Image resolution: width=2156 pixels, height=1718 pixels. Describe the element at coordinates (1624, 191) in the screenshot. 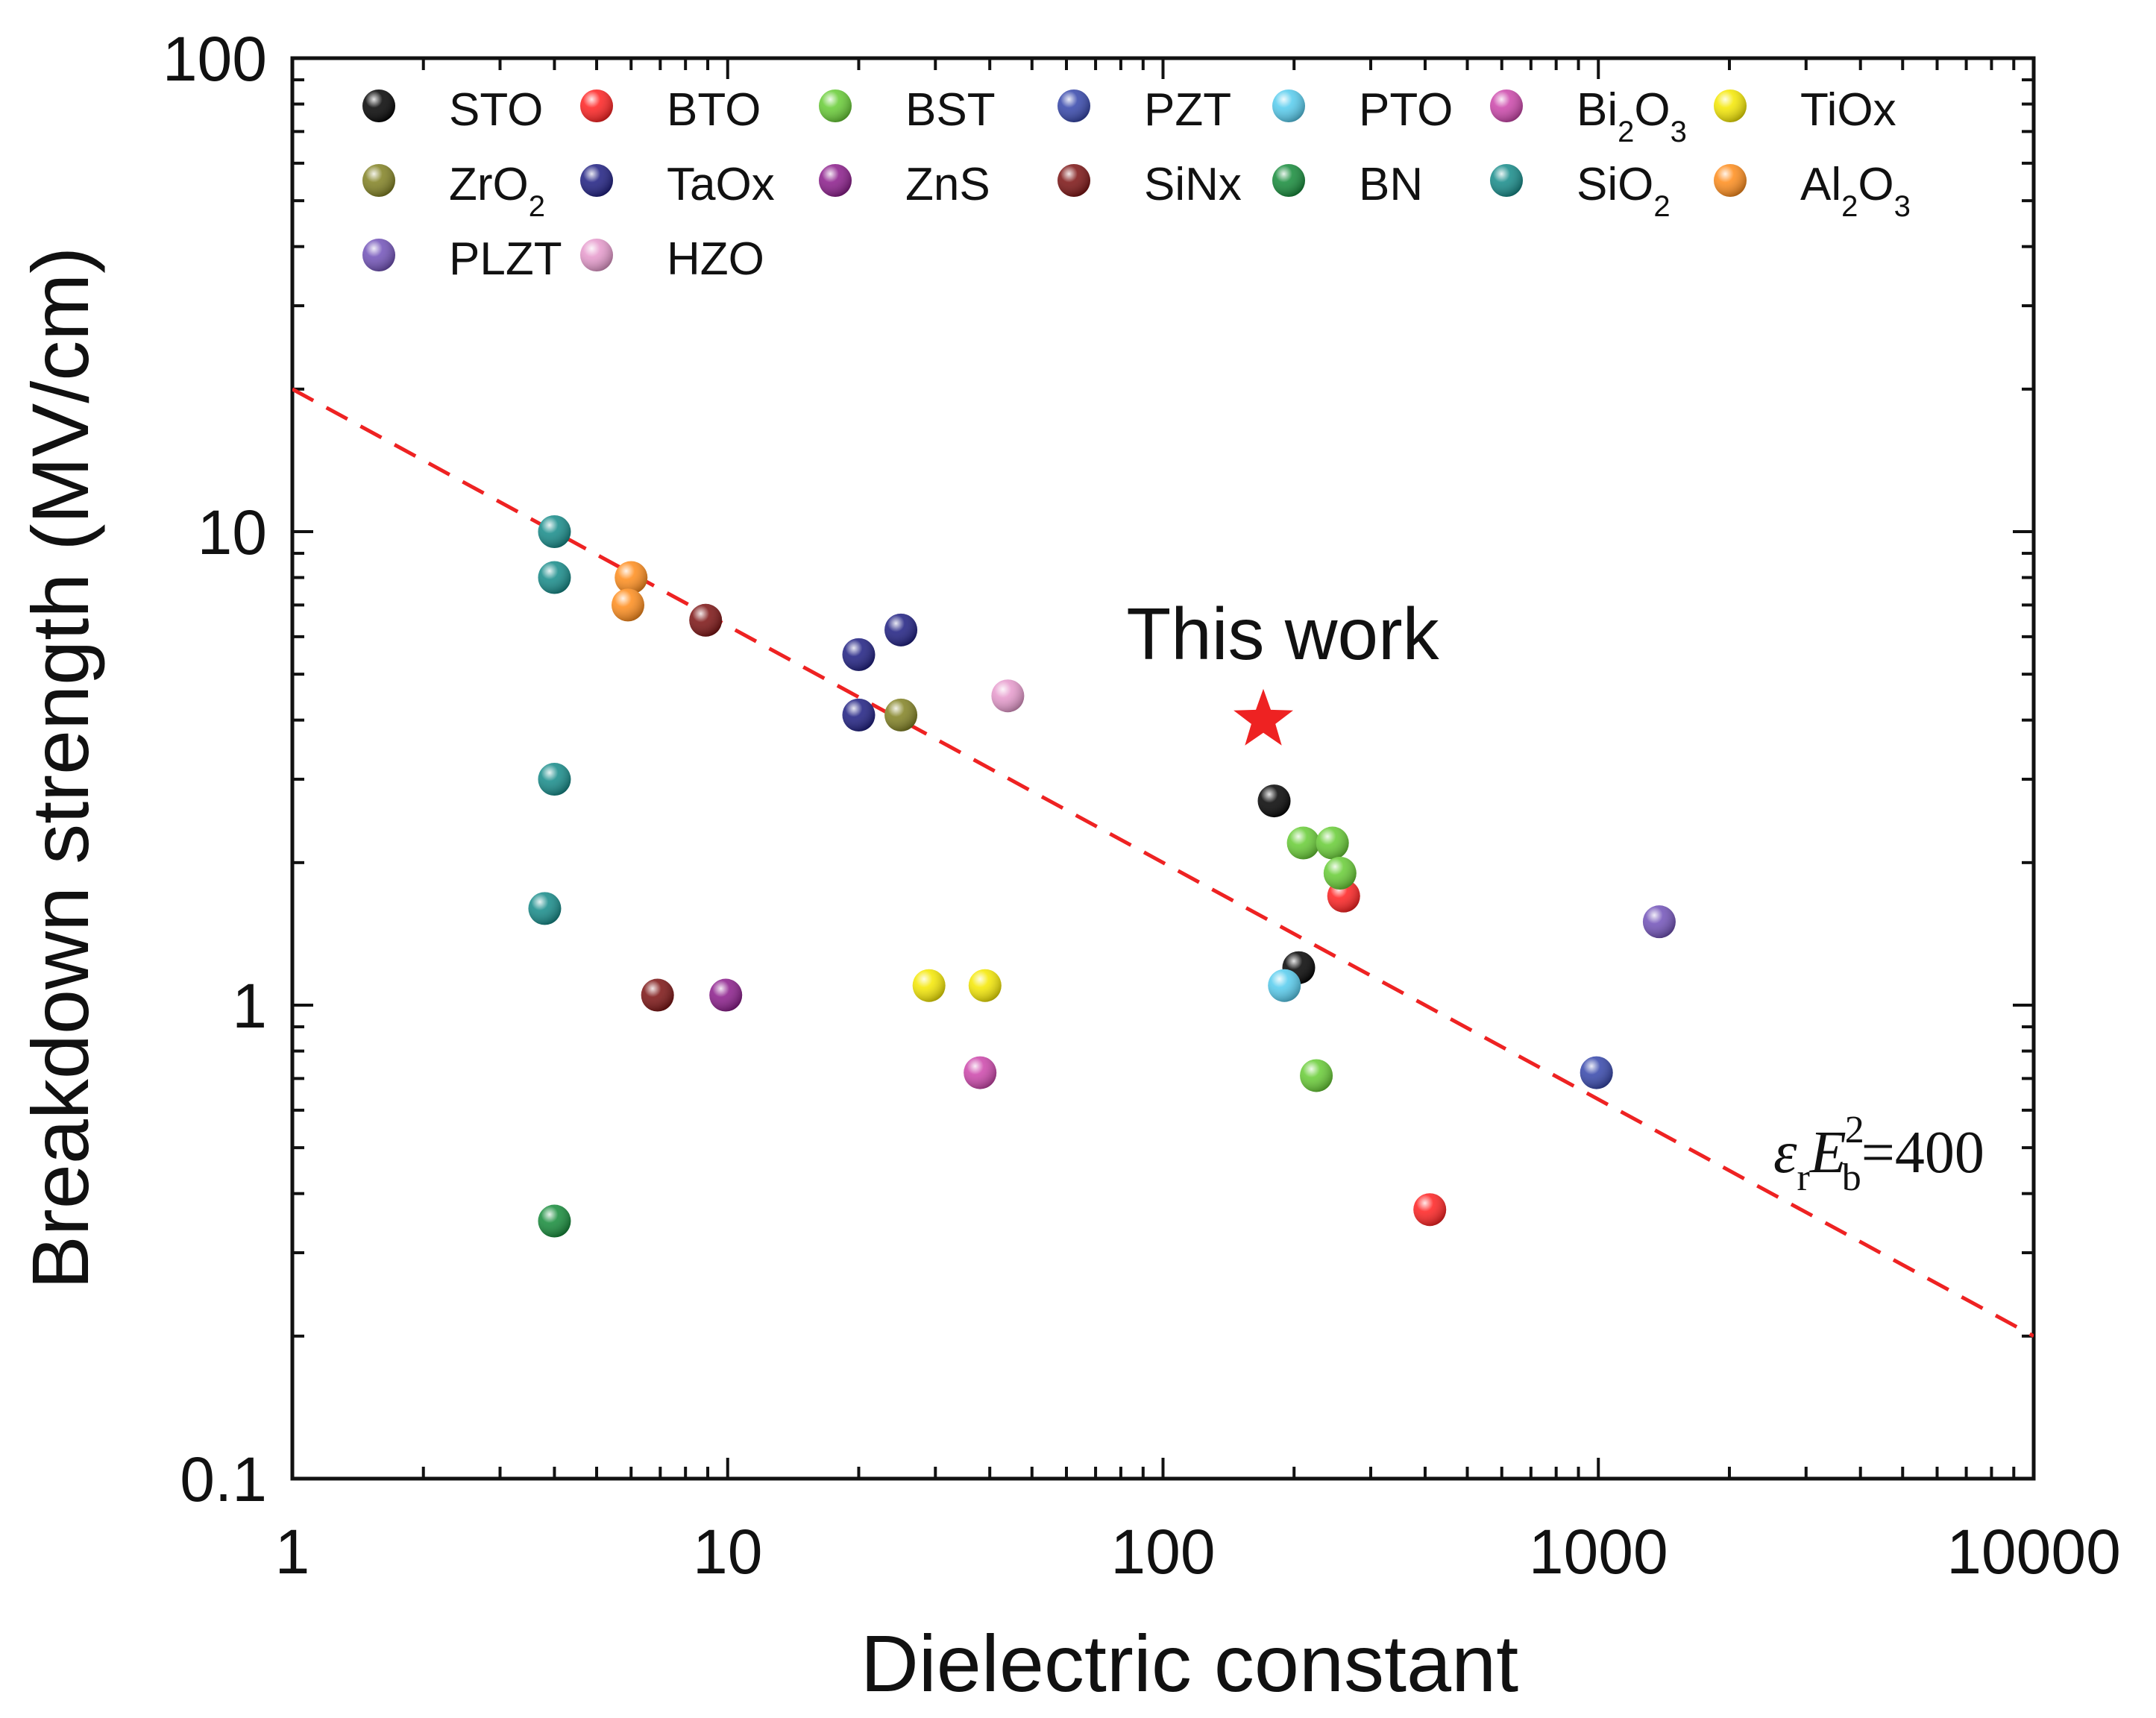

I see `legend-label: SiO2` at that location.